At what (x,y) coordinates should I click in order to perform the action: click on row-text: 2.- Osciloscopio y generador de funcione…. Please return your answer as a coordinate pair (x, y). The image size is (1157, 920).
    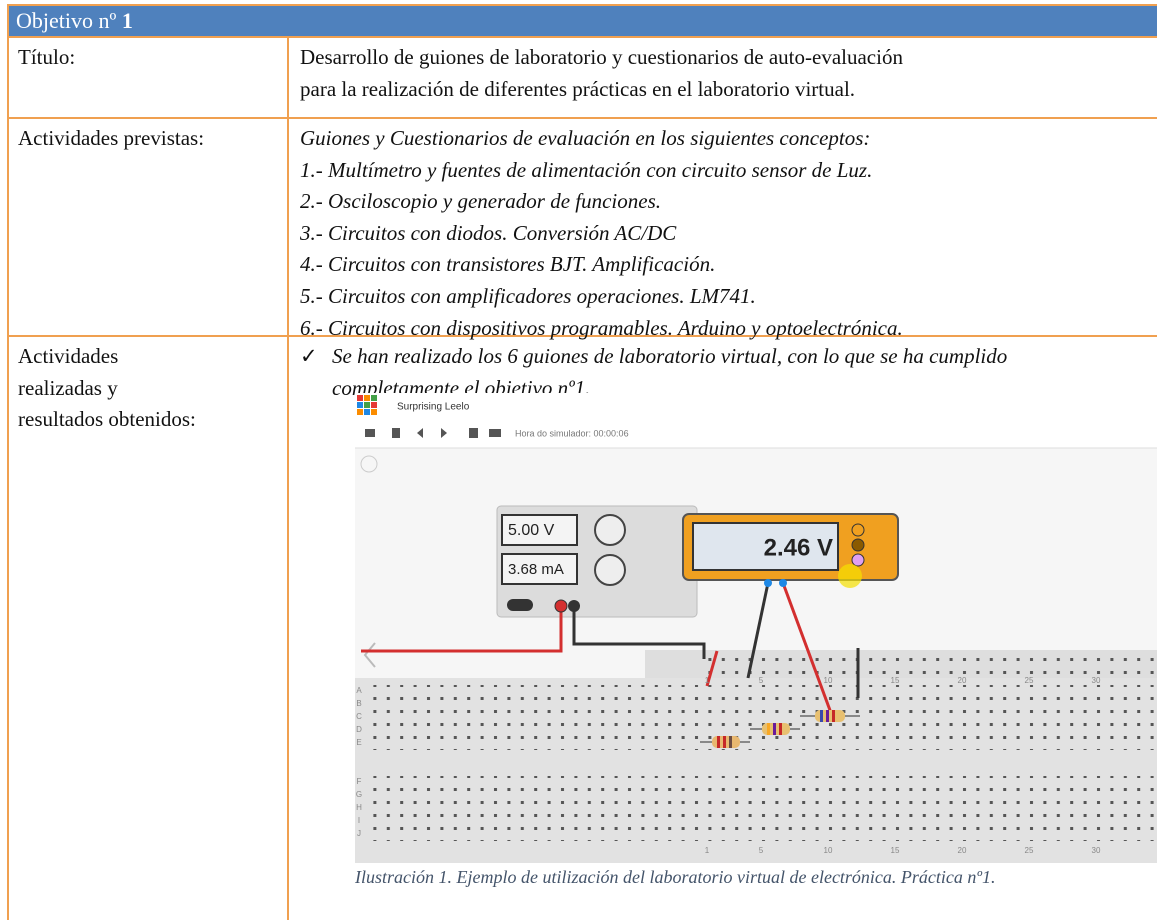
    Looking at the image, I should click on (481, 201).